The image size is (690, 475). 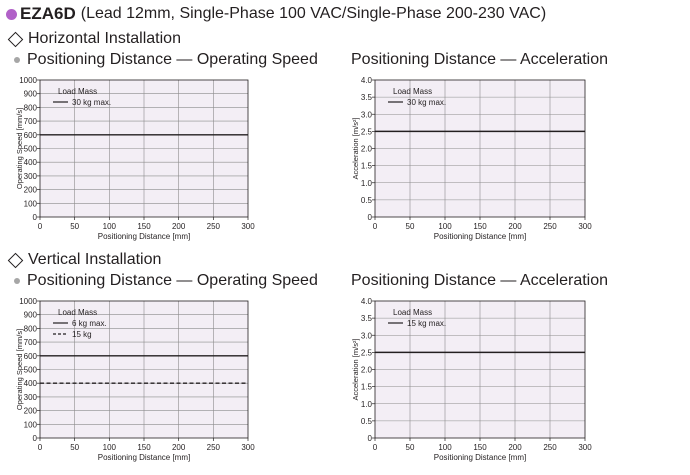 What do you see at coordinates (426, 323) in the screenshot?
I see `legend-label: 15 kg max.` at bounding box center [426, 323].